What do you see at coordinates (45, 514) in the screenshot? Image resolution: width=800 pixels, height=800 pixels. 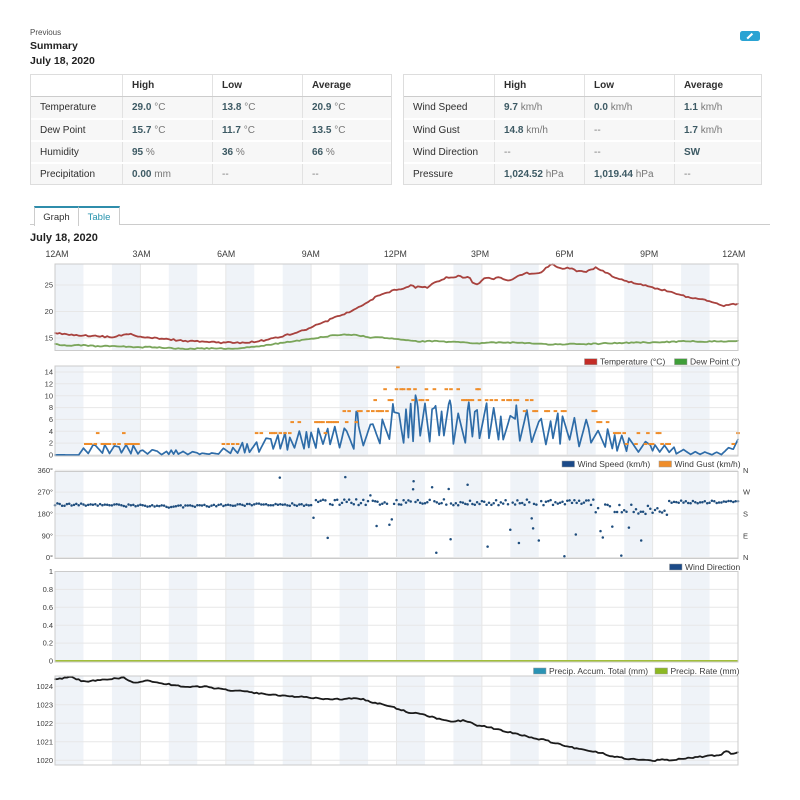 I see `svg-text: 180°` at bounding box center [45, 514].